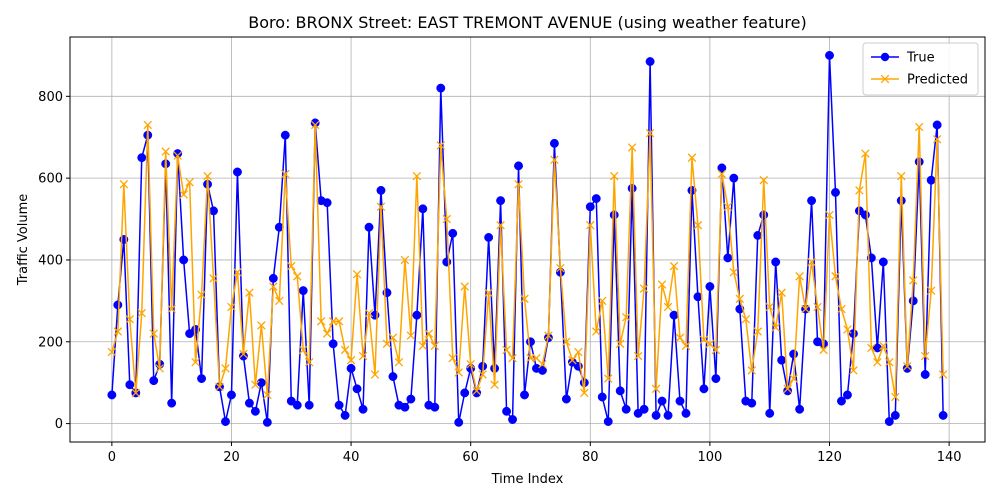 The height and width of the screenshot is (500, 1000). Describe the element at coordinates (50, 179) in the screenshot. I see `y-tick-label: 600` at that location.